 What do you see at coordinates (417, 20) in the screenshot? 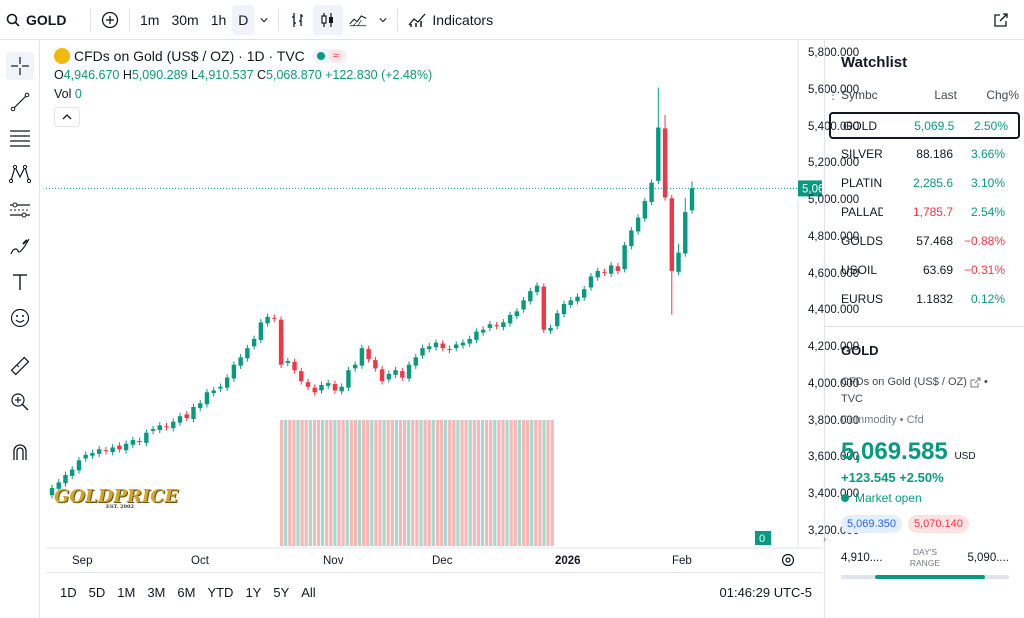
I see `indicators-icon` at bounding box center [417, 20].